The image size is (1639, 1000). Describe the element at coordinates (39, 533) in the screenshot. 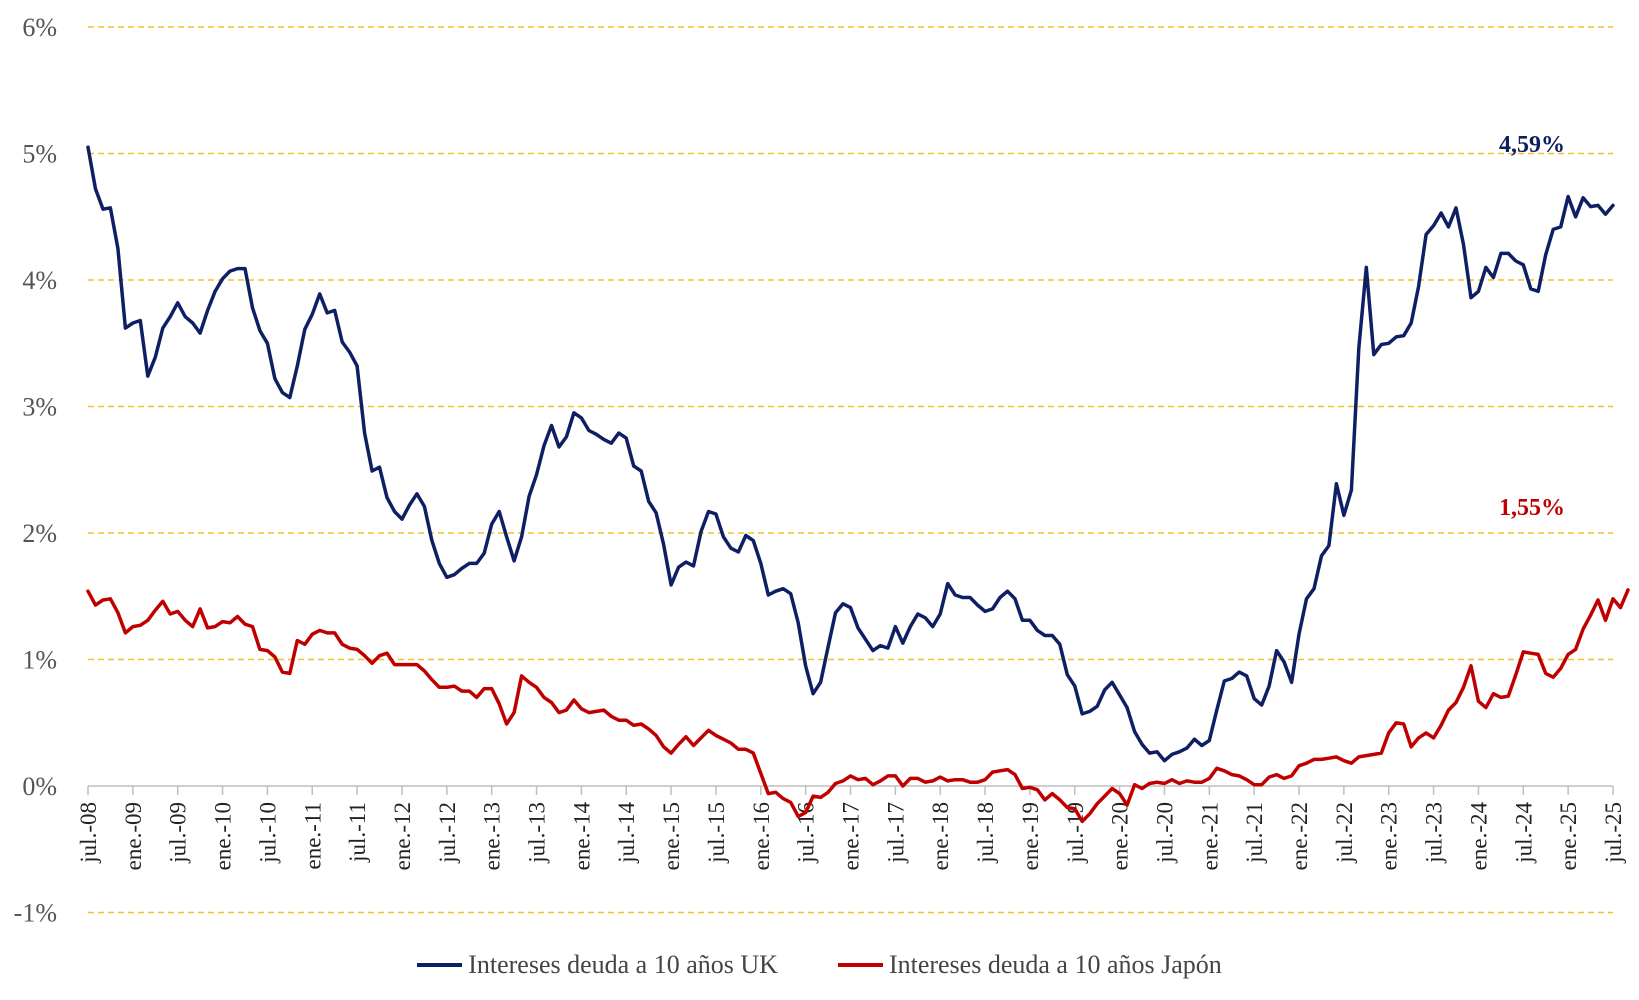

I see `y-tick-label: 2%` at that location.